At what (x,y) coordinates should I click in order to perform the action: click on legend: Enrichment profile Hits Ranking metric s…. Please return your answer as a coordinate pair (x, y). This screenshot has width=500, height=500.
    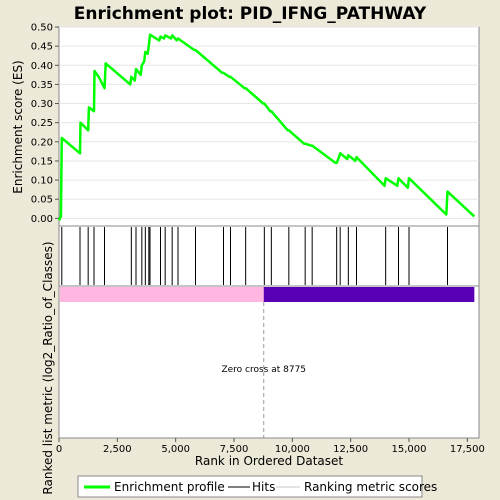
    Looking at the image, I should click on (257, 486).